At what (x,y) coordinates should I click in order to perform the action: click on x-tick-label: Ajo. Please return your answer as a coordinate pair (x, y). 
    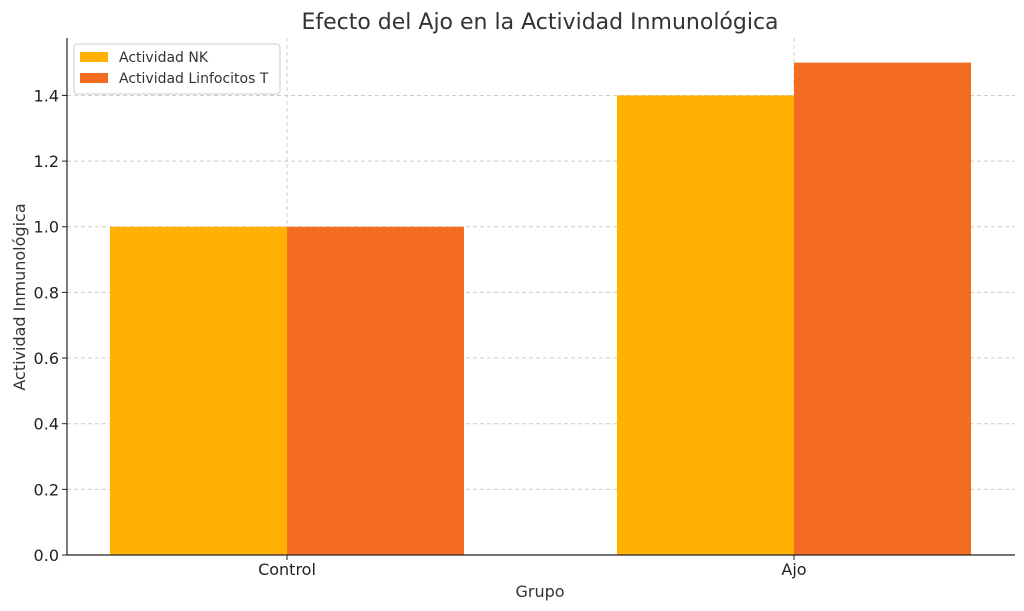
    Looking at the image, I should click on (793, 569).